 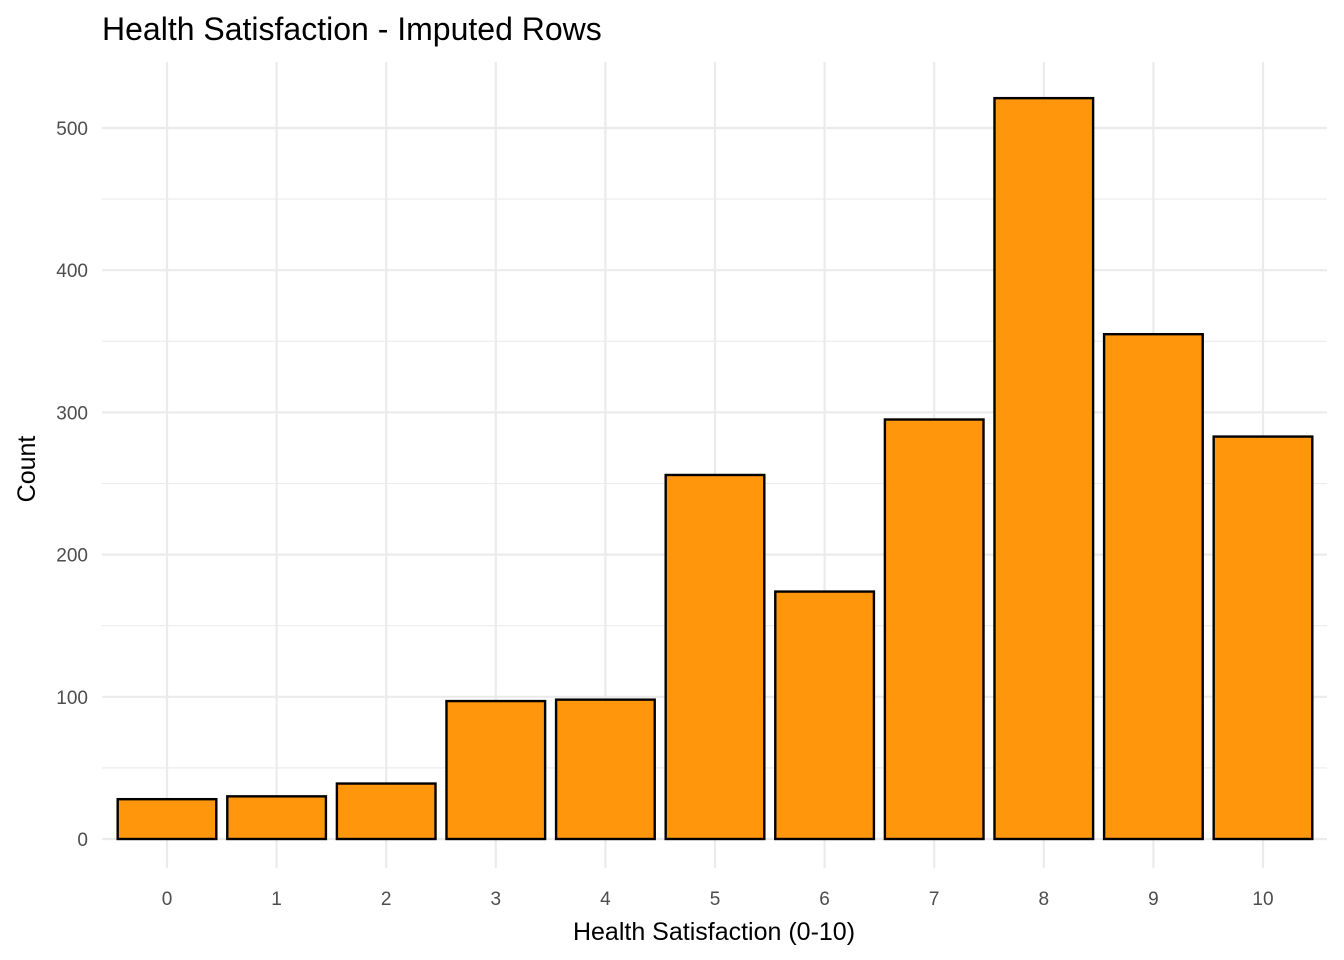 What do you see at coordinates (167, 899) in the screenshot?
I see `x-tick-label: 0` at bounding box center [167, 899].